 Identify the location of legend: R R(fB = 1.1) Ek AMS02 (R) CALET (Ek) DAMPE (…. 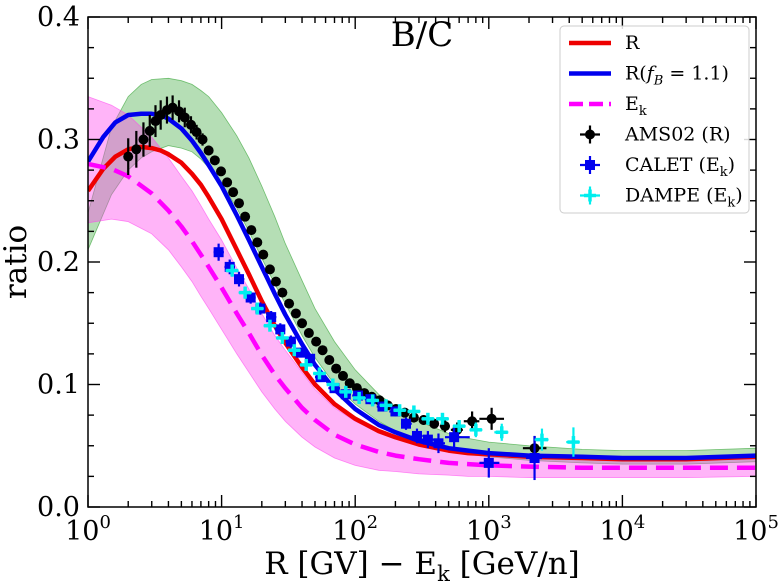
(654, 119).